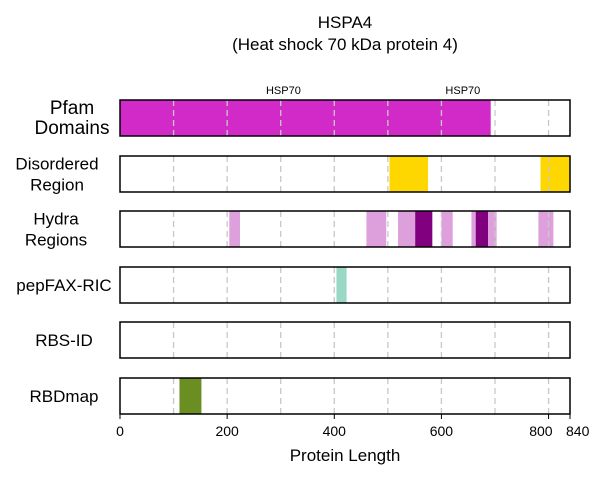 This screenshot has height=480, width=600. What do you see at coordinates (353, 426) in the screenshot?
I see `x-axis: 0 200 400 600 800 840` at bounding box center [353, 426].